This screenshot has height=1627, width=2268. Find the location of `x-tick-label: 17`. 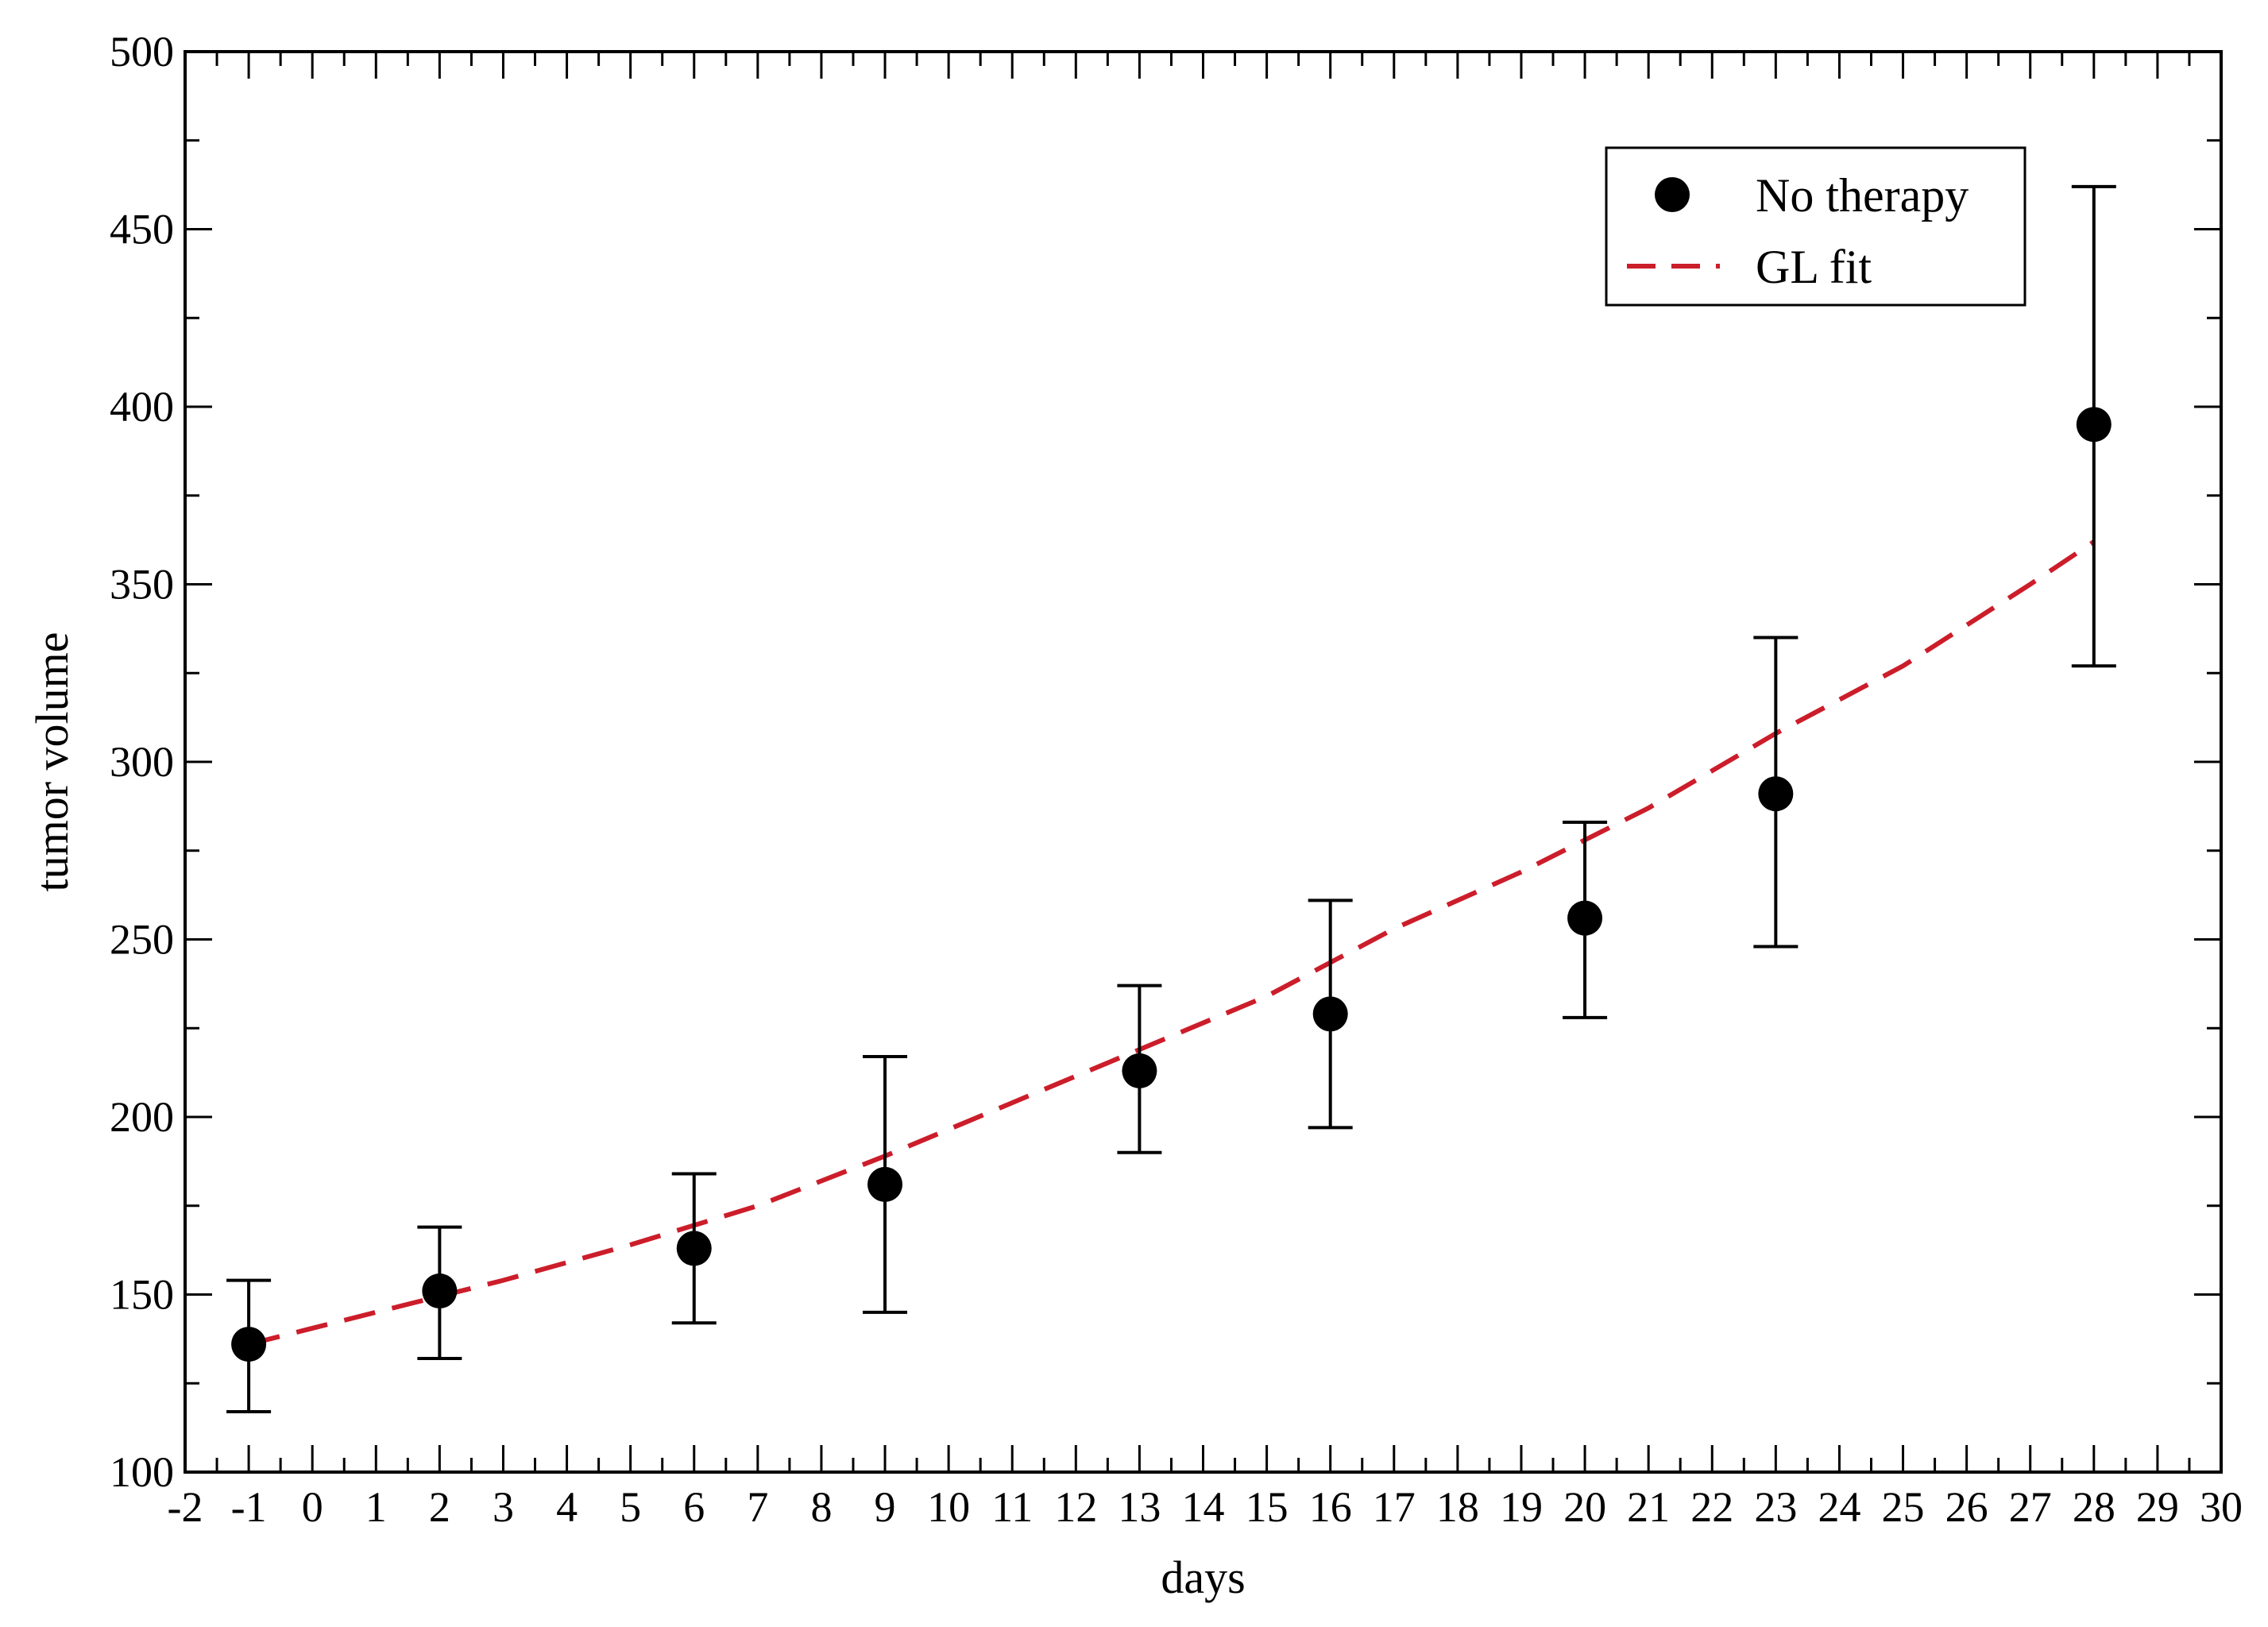

x-tick-label: 17 is located at coordinates (1394, 1507).